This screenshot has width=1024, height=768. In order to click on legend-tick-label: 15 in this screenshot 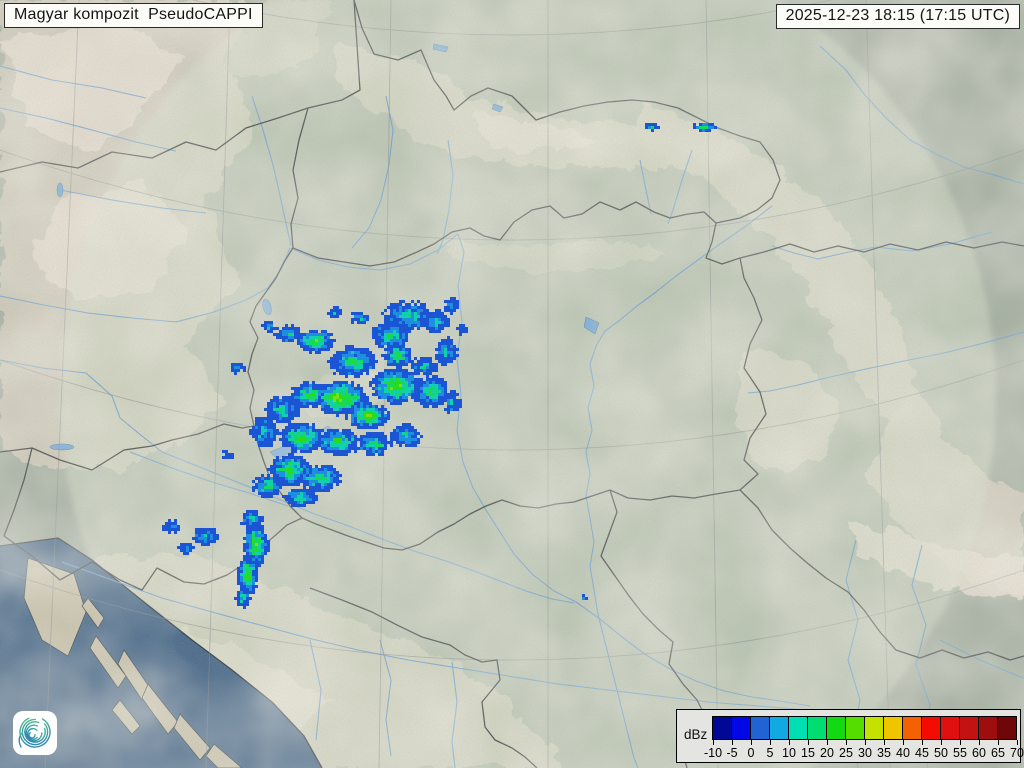, I will do `click(808, 753)`.